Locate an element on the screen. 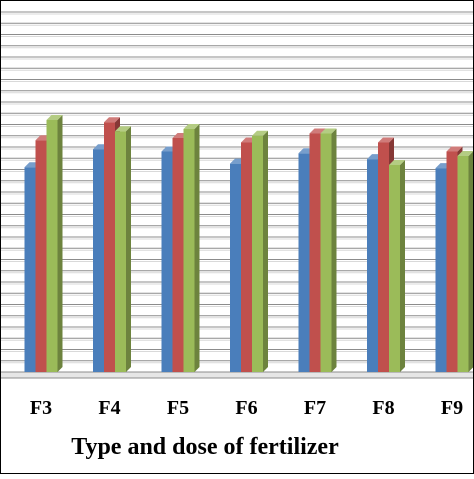 This screenshot has width=474, height=479. x-tick-label: F3 is located at coordinates (41, 408).